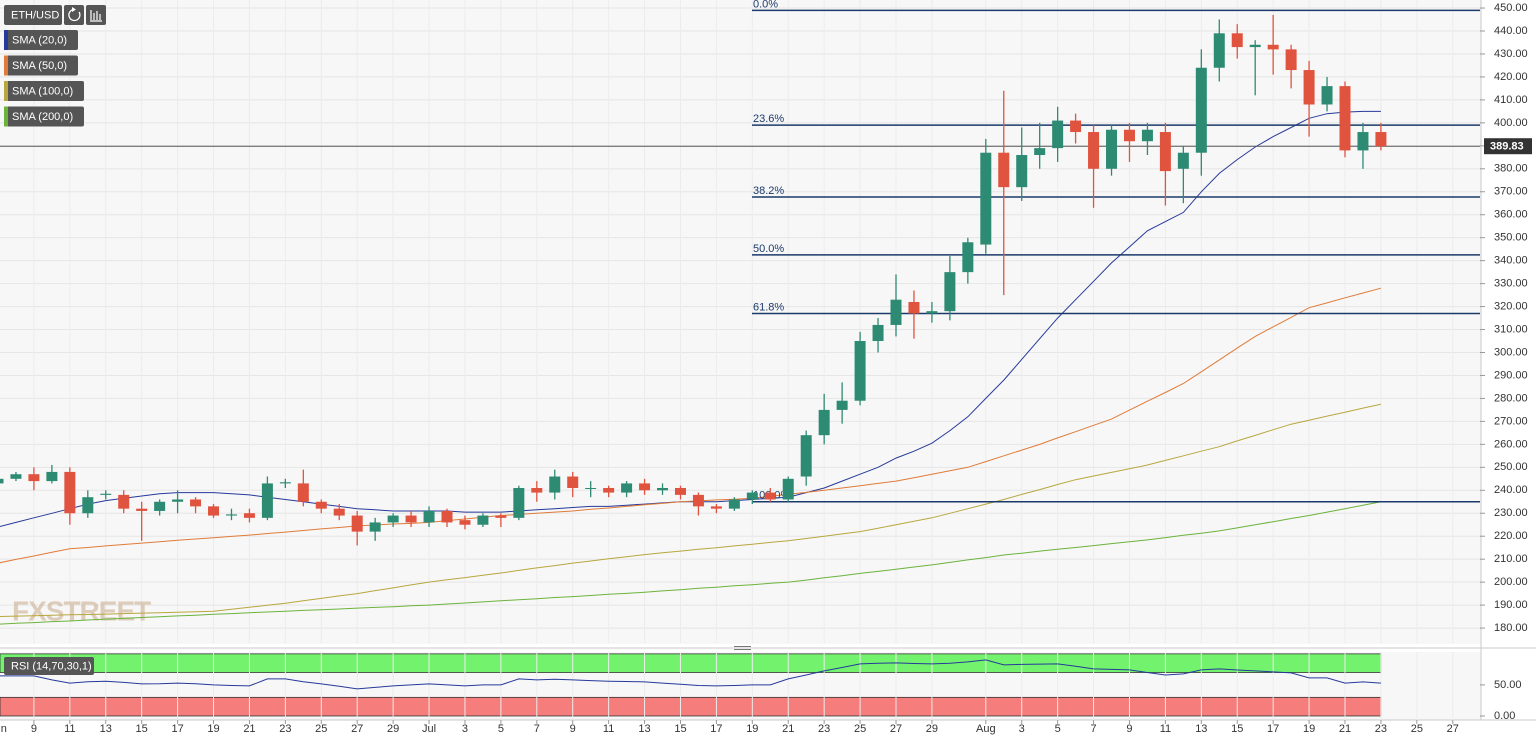 The height and width of the screenshot is (736, 1536). Describe the element at coordinates (690, 674) in the screenshot. I see `rsi-line` at that location.